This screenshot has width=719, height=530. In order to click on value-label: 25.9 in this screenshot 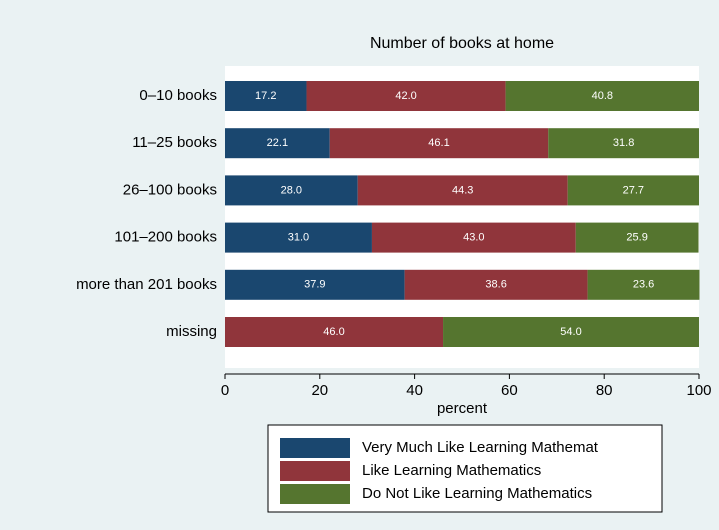, I will do `click(636, 238)`.